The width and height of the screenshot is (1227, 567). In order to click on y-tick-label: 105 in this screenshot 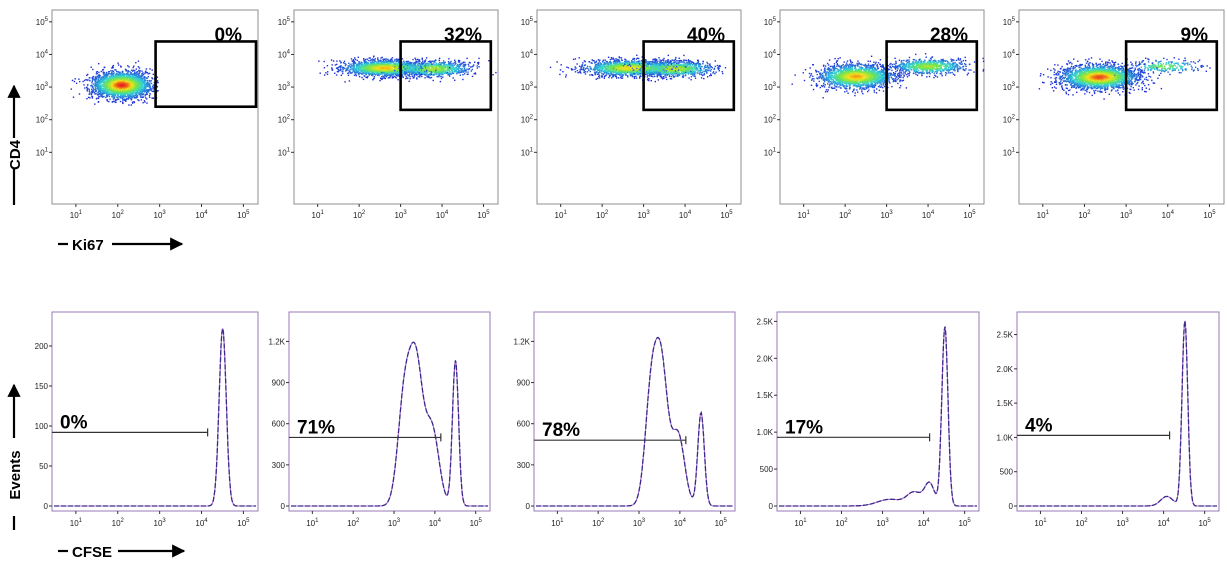, I will do `click(42, 22)`.